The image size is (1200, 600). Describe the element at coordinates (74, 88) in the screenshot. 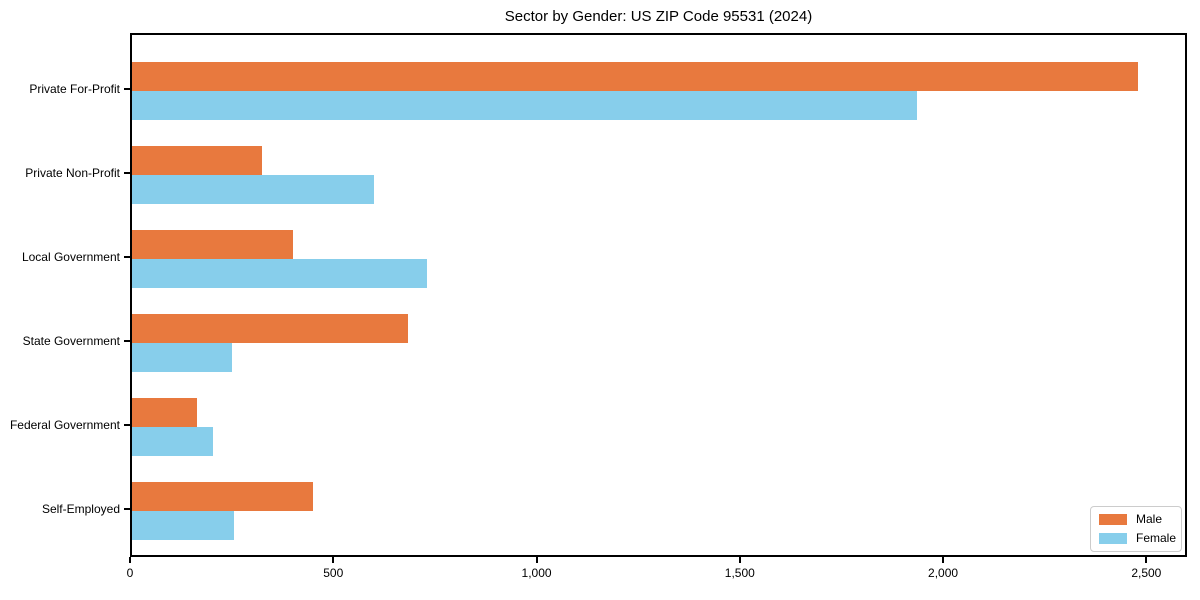

I see `y-tick-label-private-for-profit: Private For-Profit` at that location.